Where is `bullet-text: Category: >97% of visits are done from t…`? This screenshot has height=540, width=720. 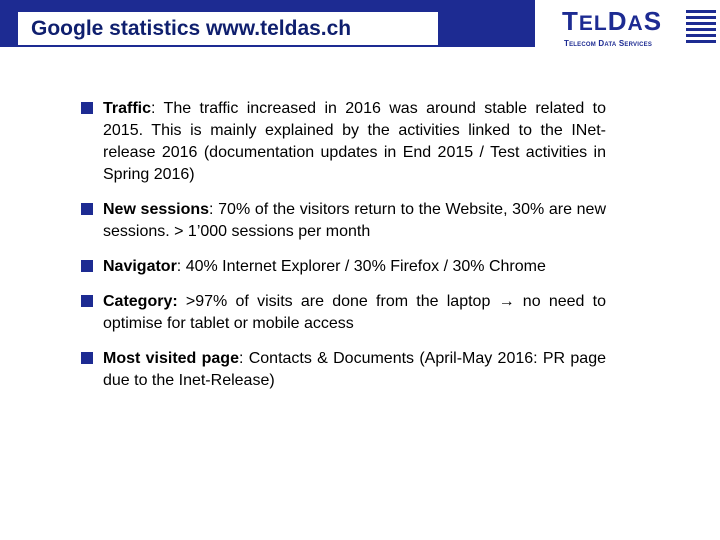 bullet-text: Category: >97% of visits are done from t… is located at coordinates (354, 313).